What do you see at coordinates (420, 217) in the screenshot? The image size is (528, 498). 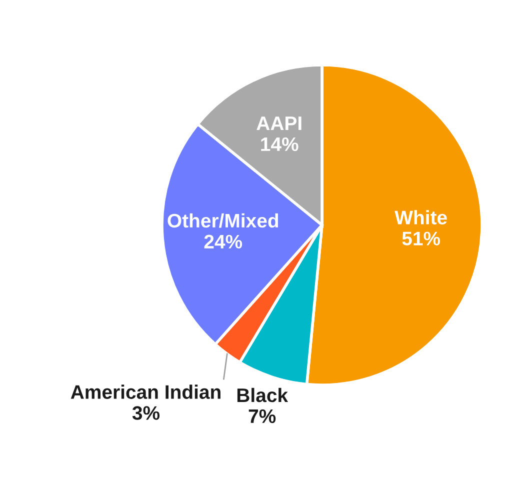 I see `slice-label: White` at bounding box center [420, 217].